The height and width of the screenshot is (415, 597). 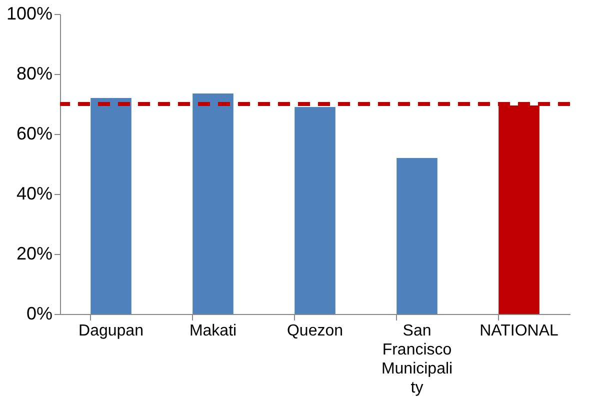 What do you see at coordinates (519, 331) in the screenshot?
I see `x-tick-label: NATIONAL` at bounding box center [519, 331].